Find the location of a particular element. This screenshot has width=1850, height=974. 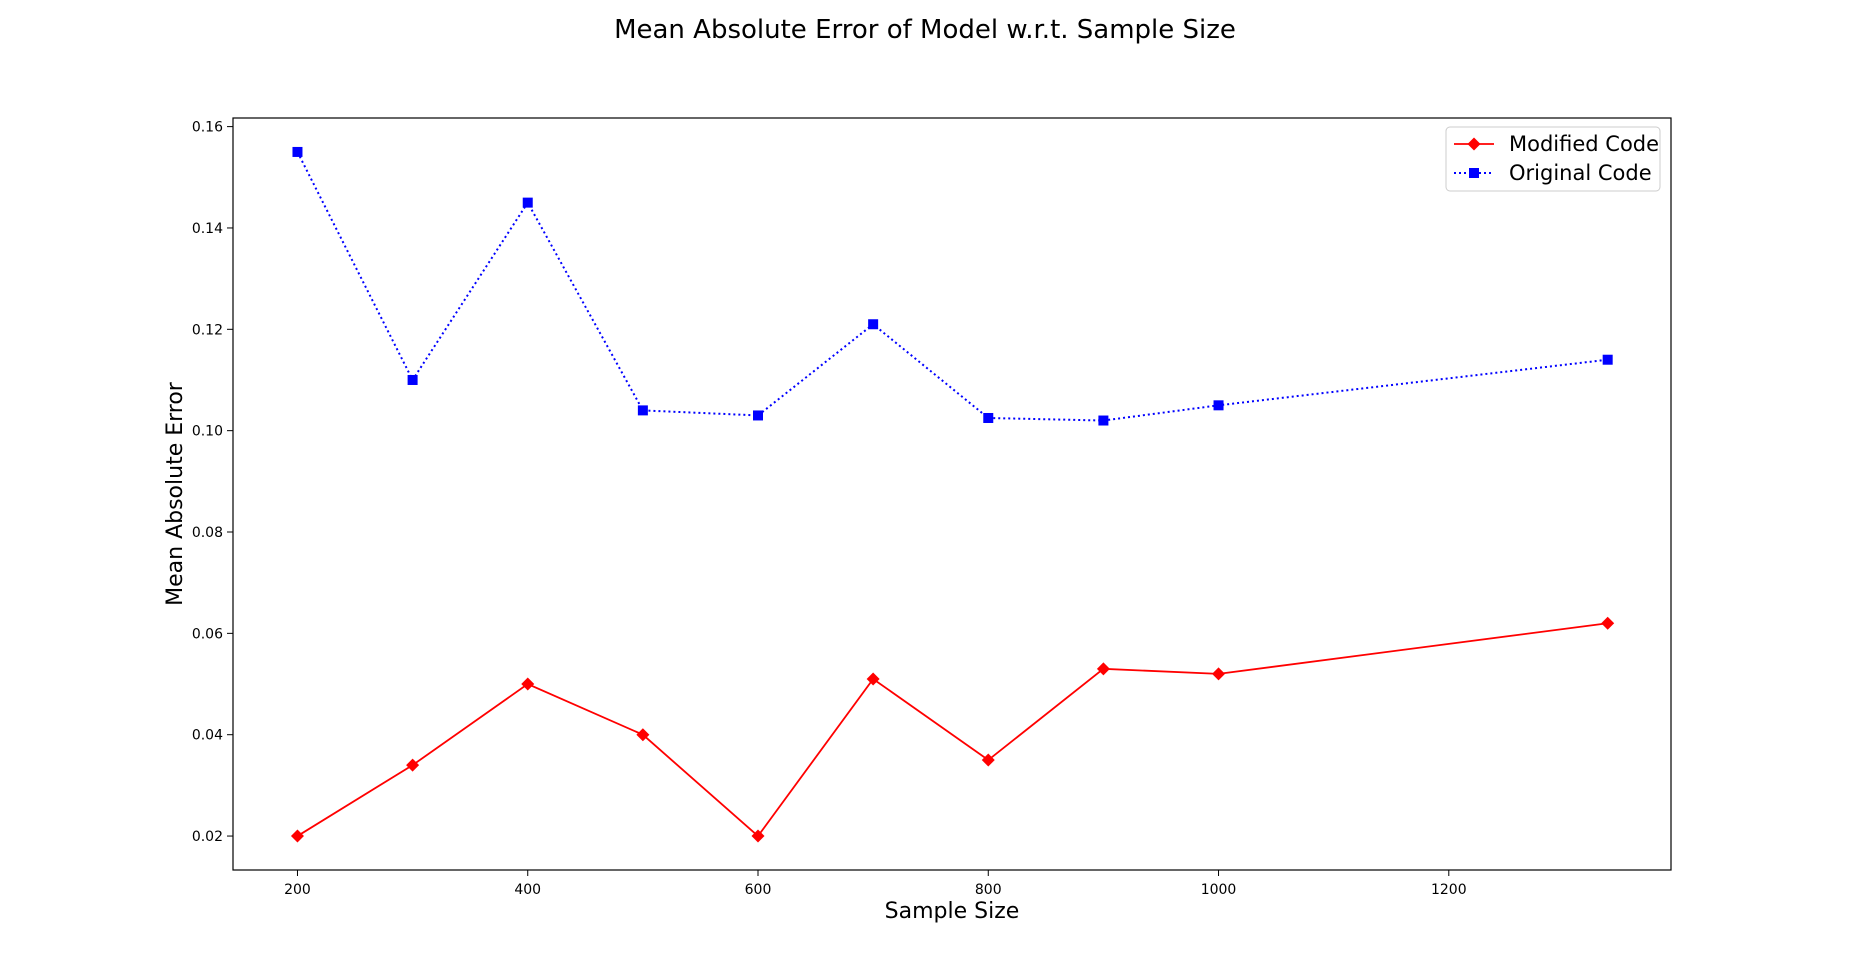

legend: Modified Code Original Code is located at coordinates (1553, 159).